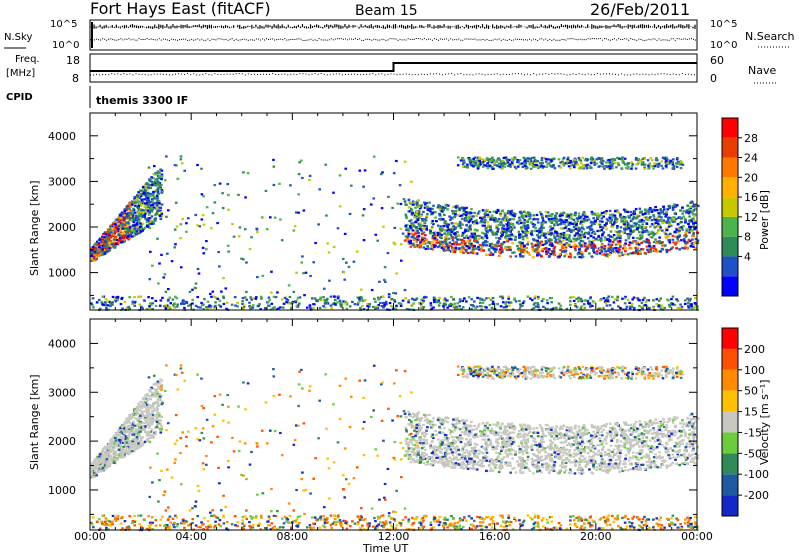  I want to click on cpid-panel: CPID themis 3300 IF, so click(97, 97).